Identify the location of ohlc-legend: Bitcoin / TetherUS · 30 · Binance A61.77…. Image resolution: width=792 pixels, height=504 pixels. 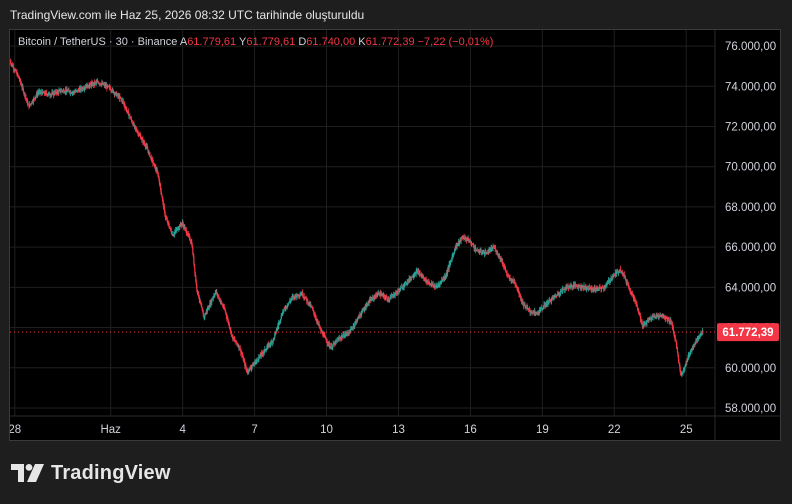
(255, 42).